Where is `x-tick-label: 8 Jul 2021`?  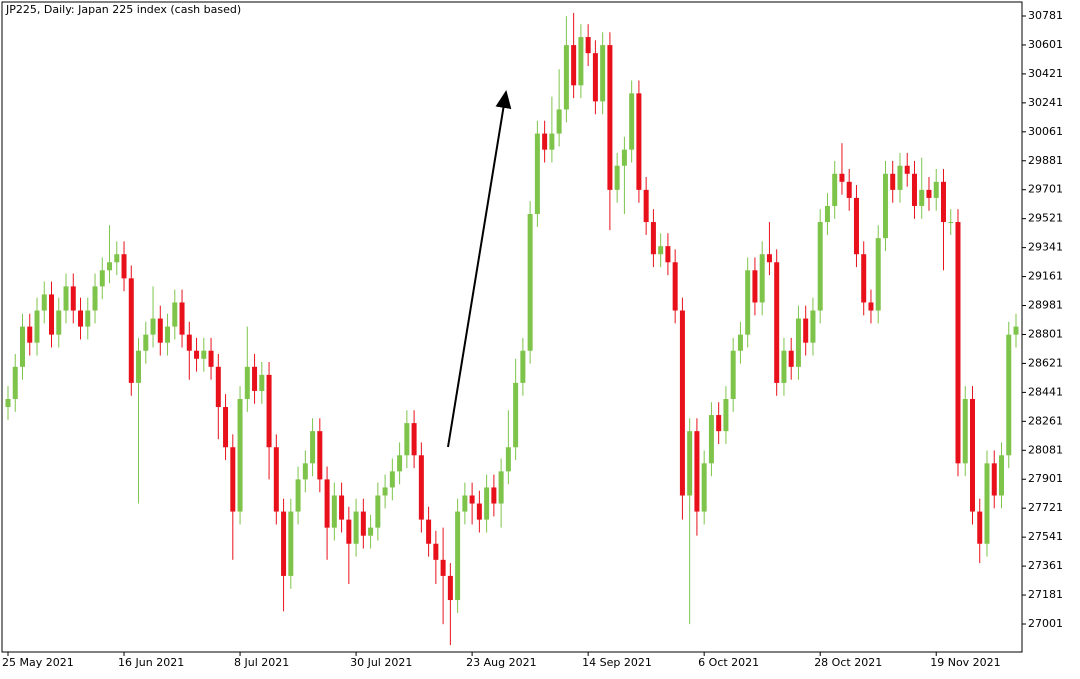 x-tick-label: 8 Jul 2021 is located at coordinates (261, 662).